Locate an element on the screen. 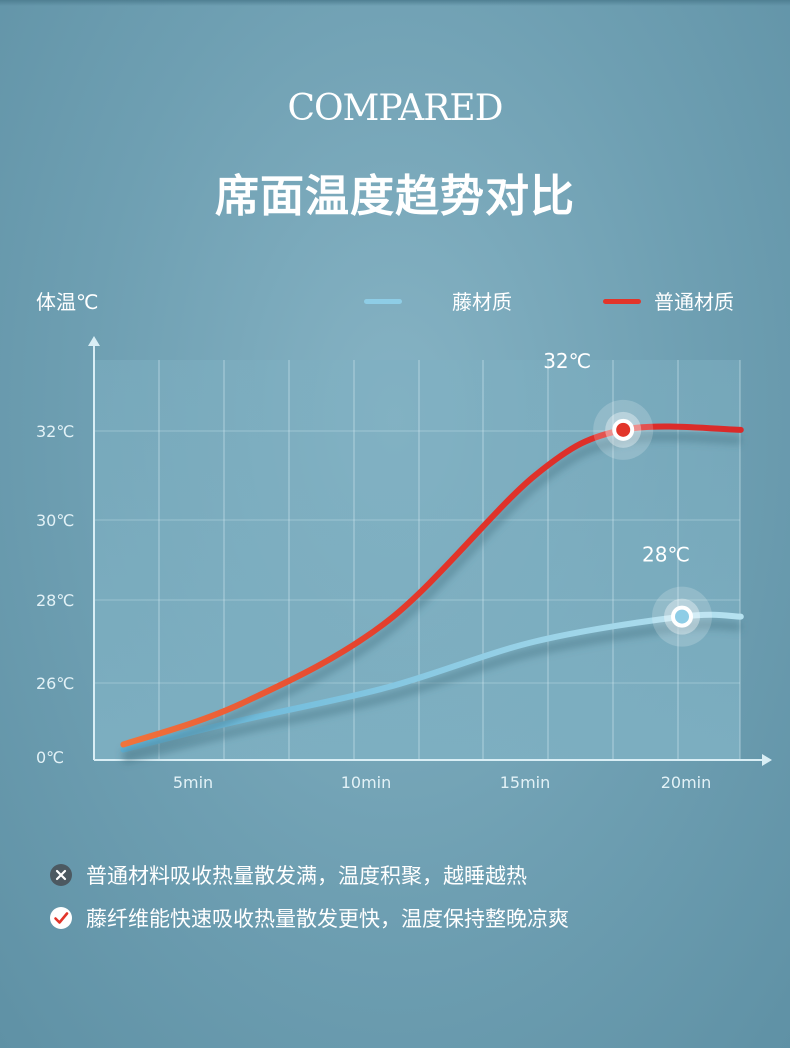 This screenshot has width=790, height=1048. note-ordinary-text: 普通材料吸收热量散发满，温度积聚，越睡越热 is located at coordinates (306, 876).